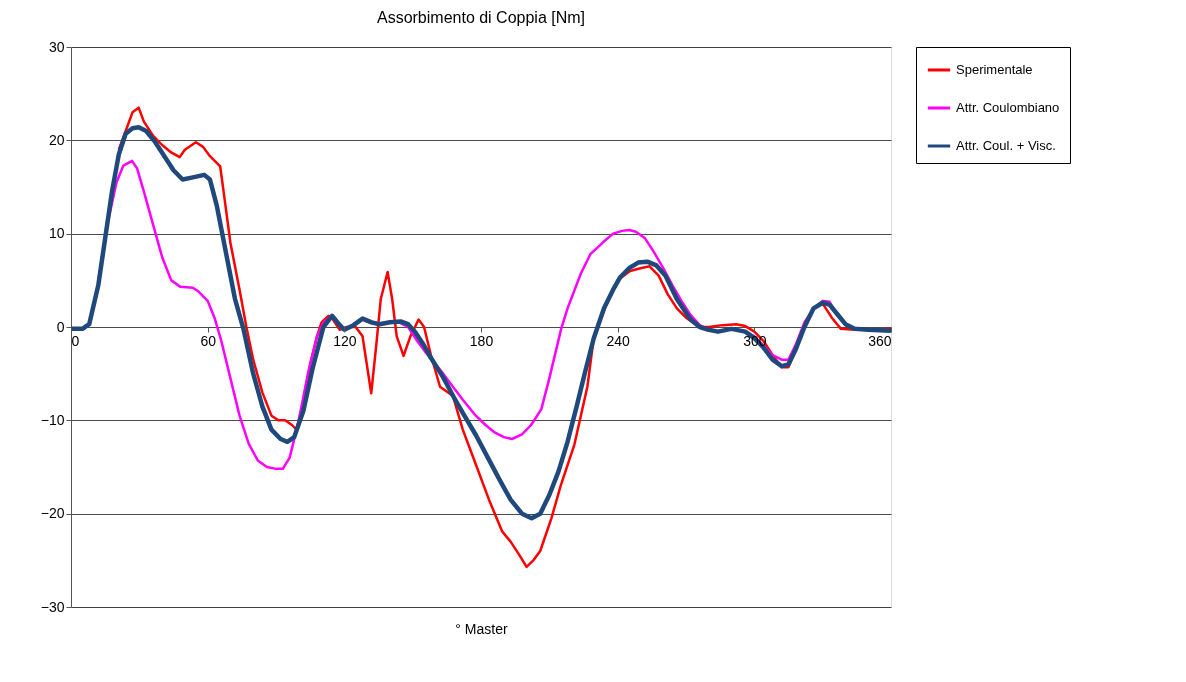 Image resolution: width=1186 pixels, height=682 pixels. I want to click on x-tick-label: 360, so click(880, 340).